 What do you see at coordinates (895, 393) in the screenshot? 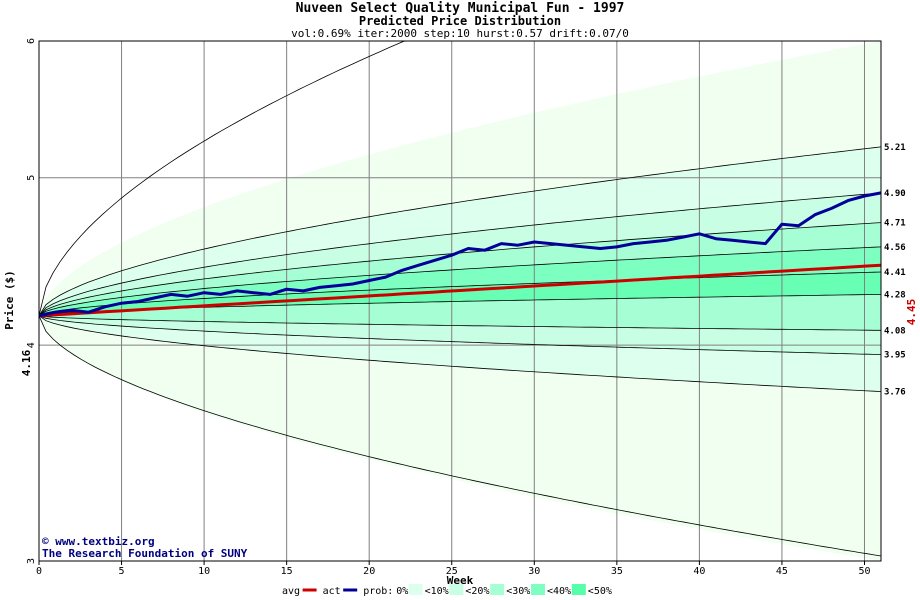
I see `right-label-8: 3.76` at bounding box center [895, 393].